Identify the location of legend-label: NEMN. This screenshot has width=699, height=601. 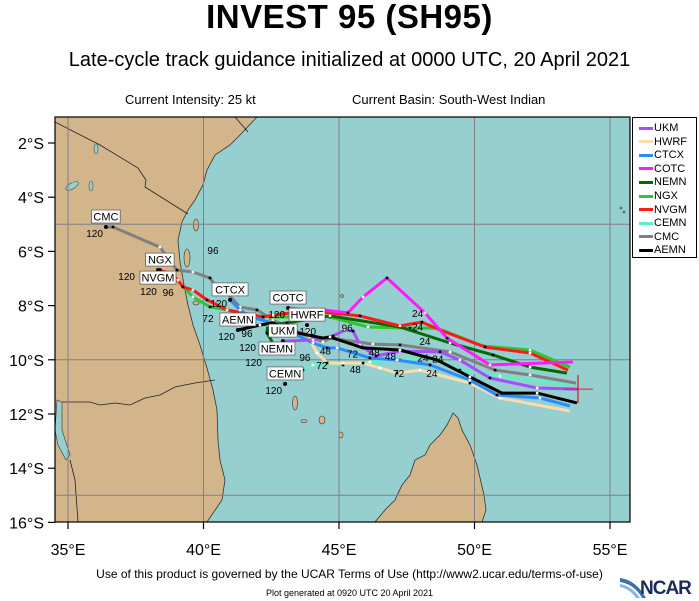
(670, 182).